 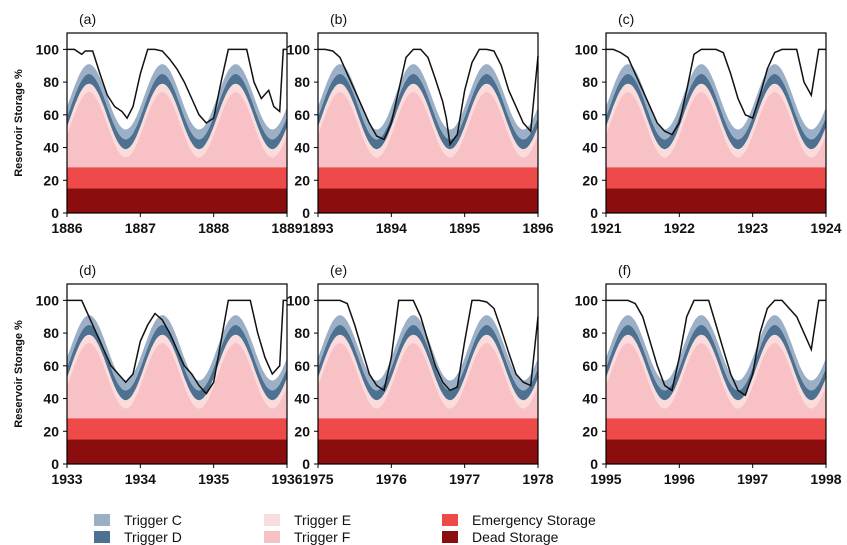 I want to click on panel-b: 0 20 40 60 80 100 1893 1894 1895 1896 (b), so click(x=420, y=123).